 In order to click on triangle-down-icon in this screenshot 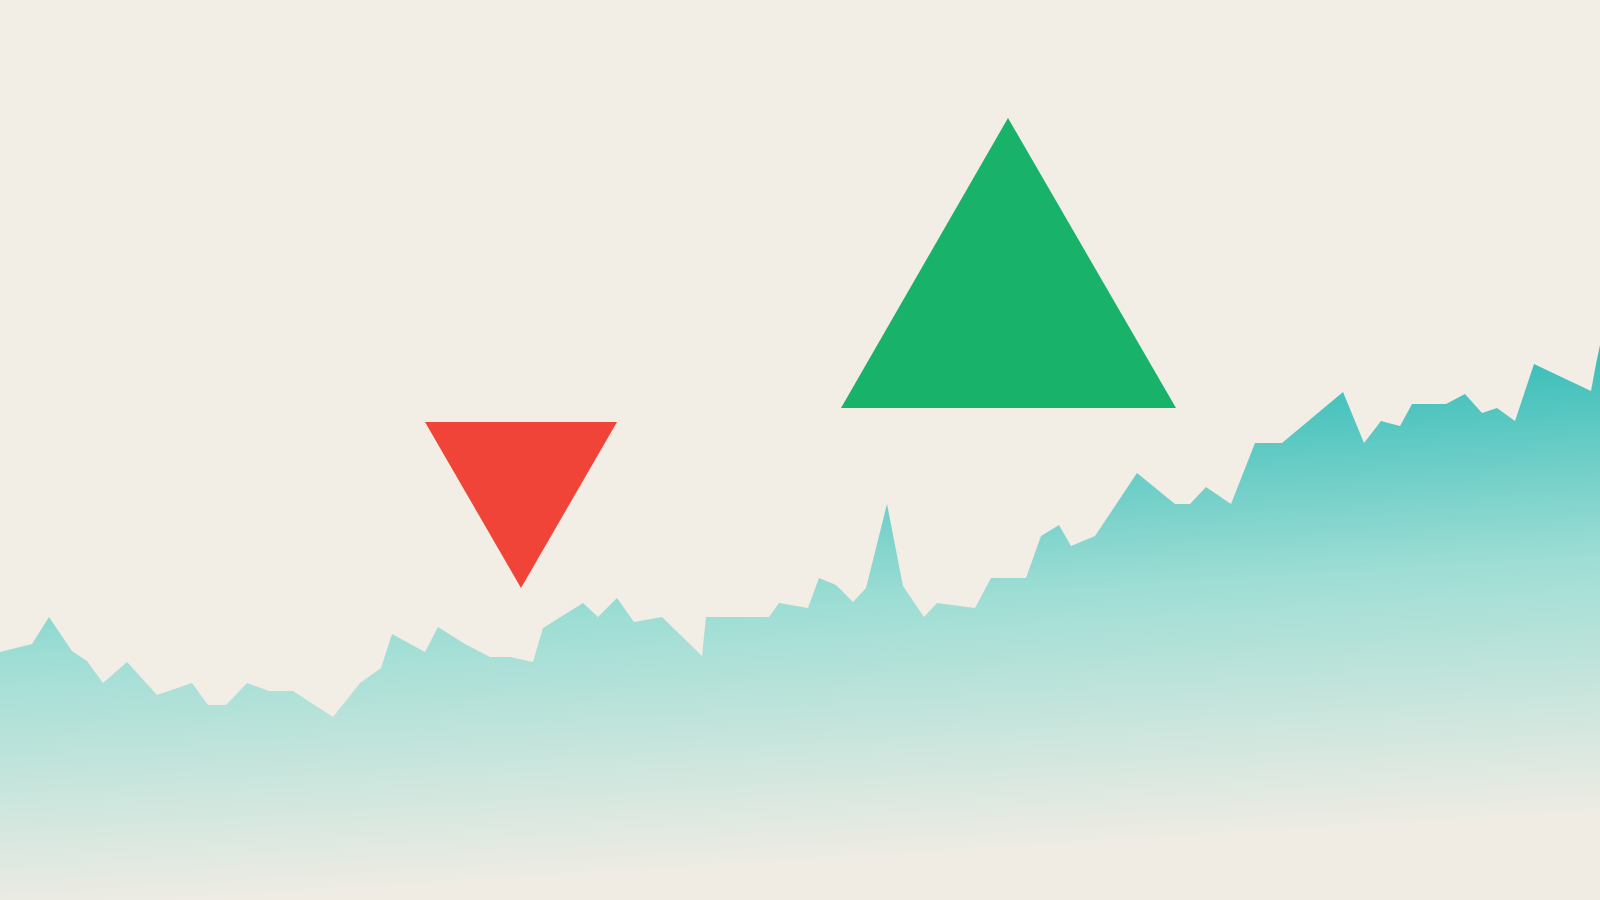, I will do `click(521, 505)`.